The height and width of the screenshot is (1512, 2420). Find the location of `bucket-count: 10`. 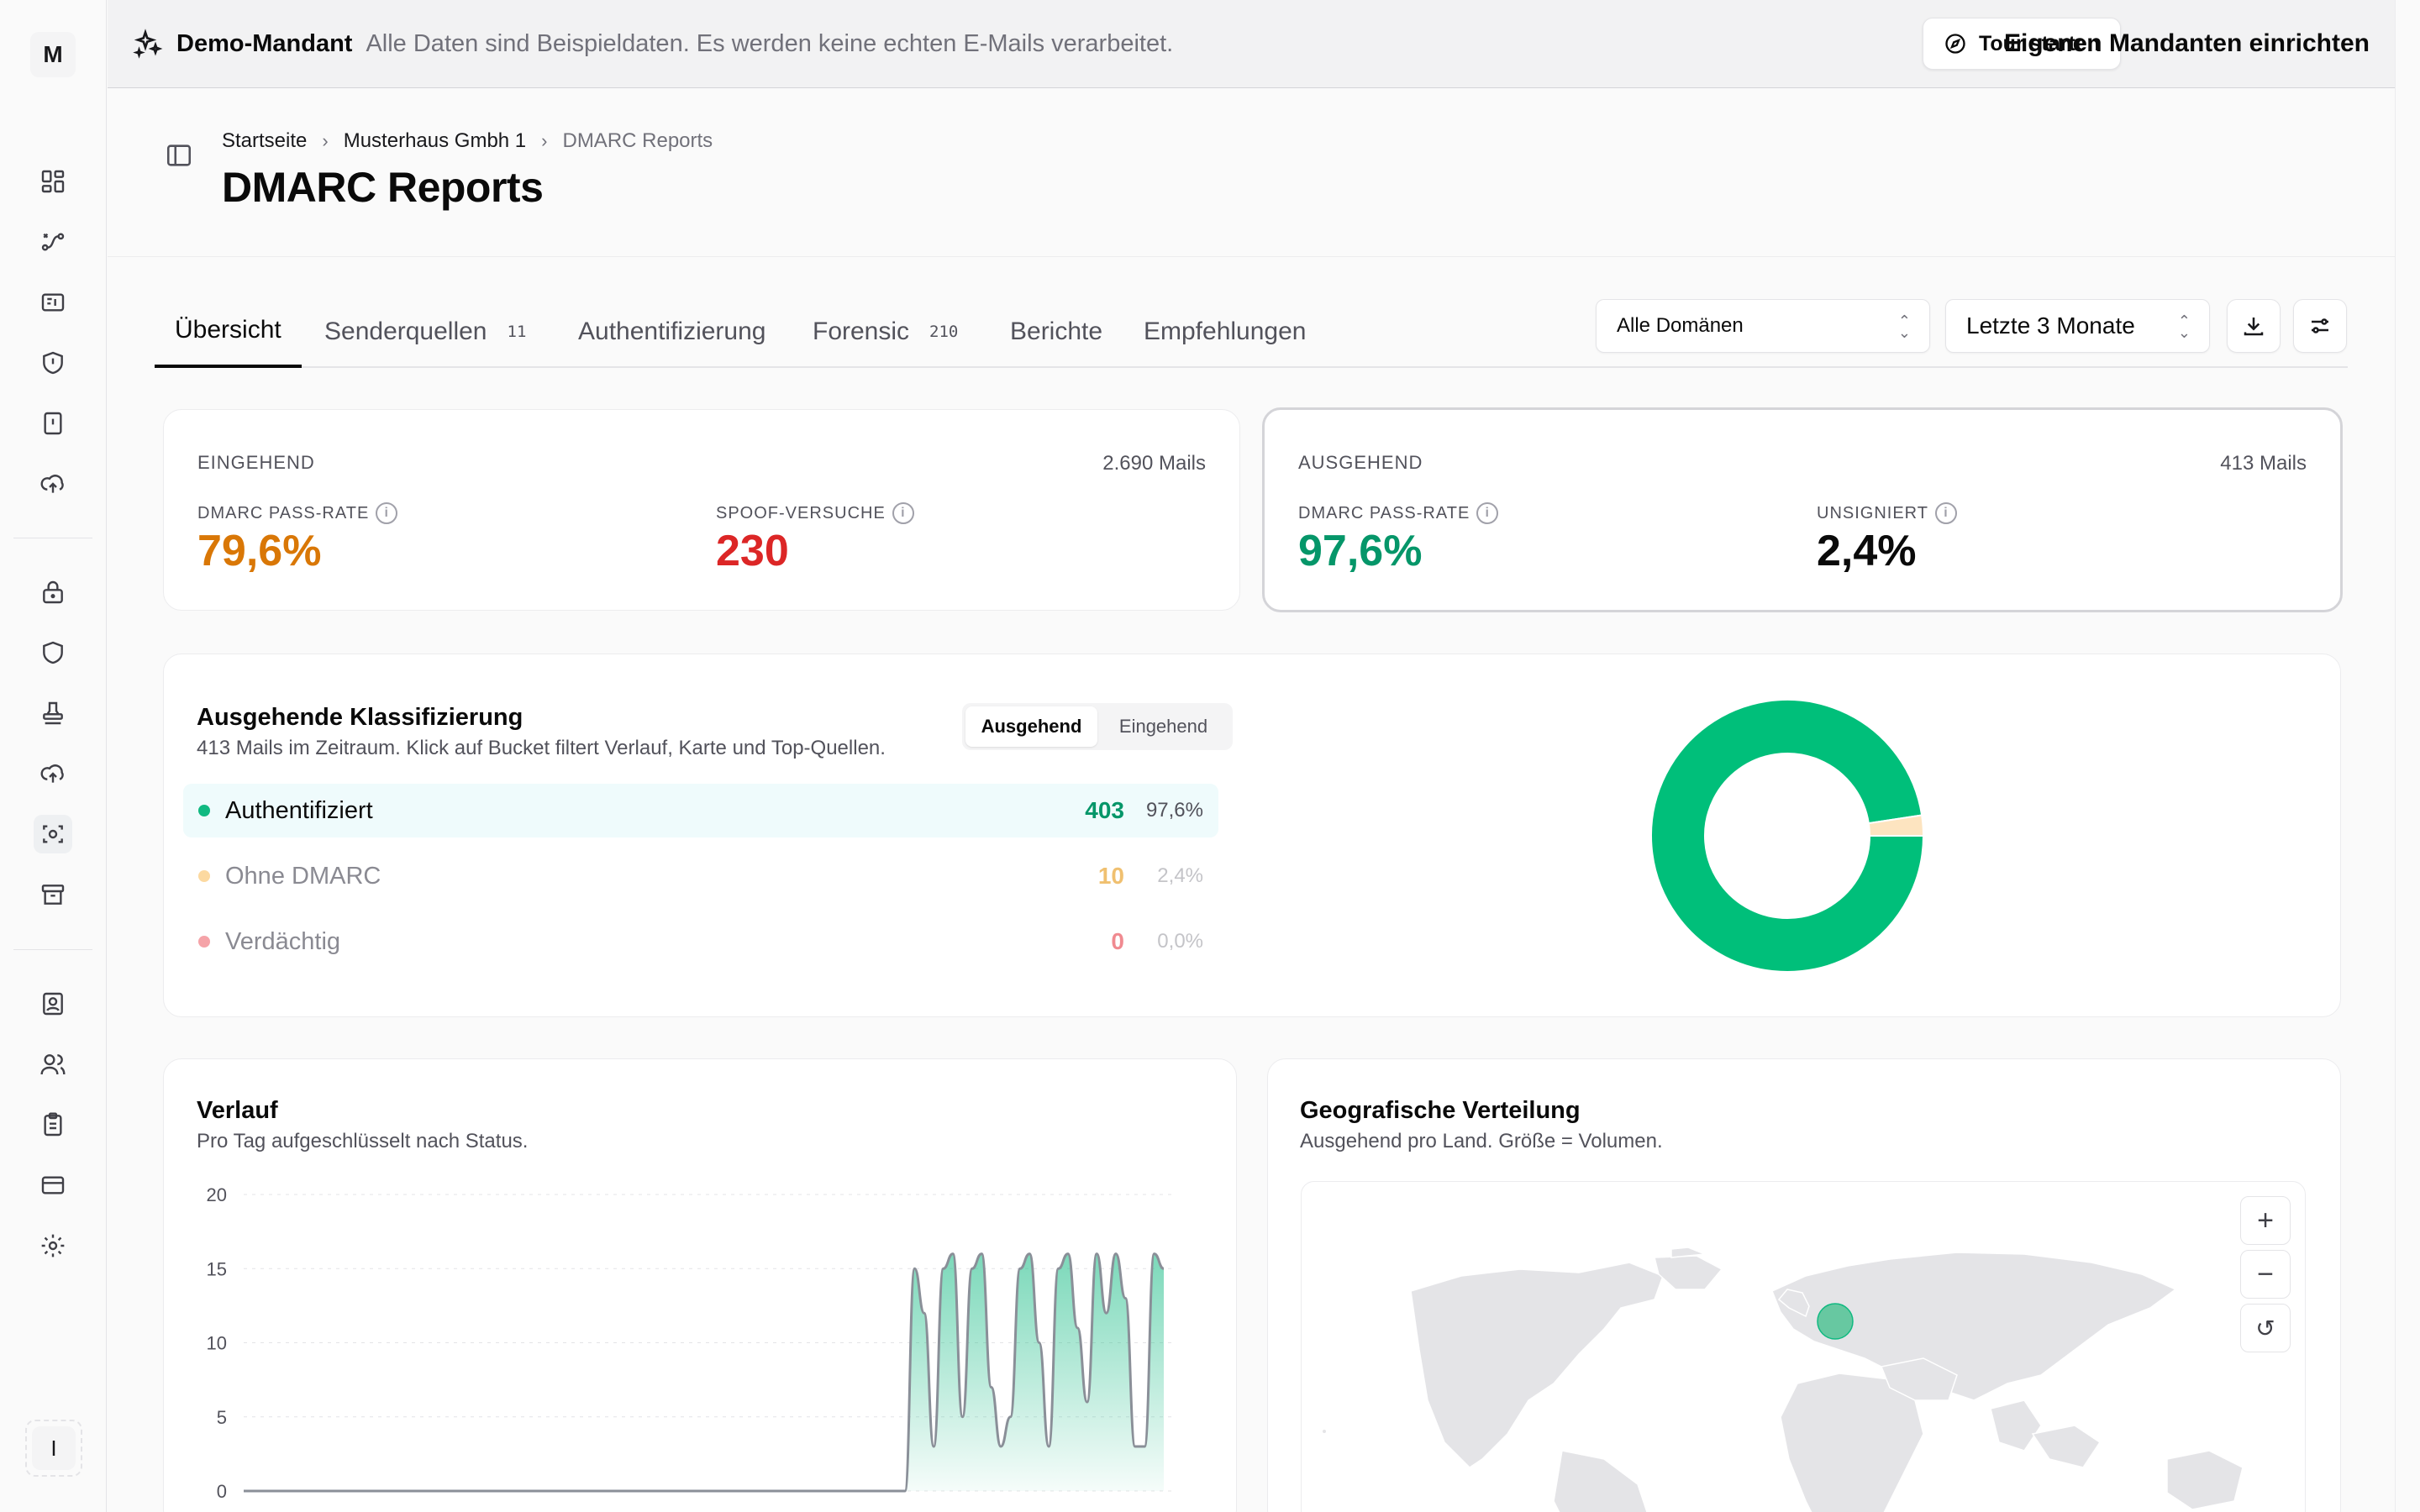

bucket-count: 10 is located at coordinates (1110, 876).